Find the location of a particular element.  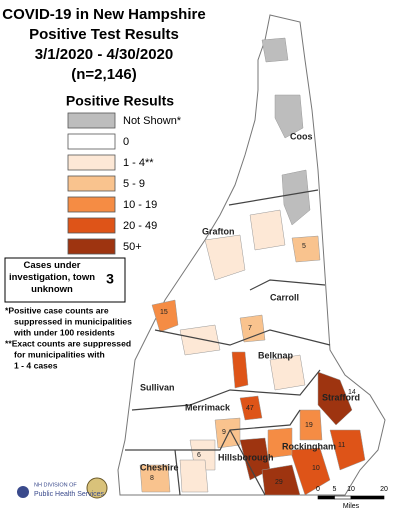

town-count: 6 is located at coordinates (199, 455).